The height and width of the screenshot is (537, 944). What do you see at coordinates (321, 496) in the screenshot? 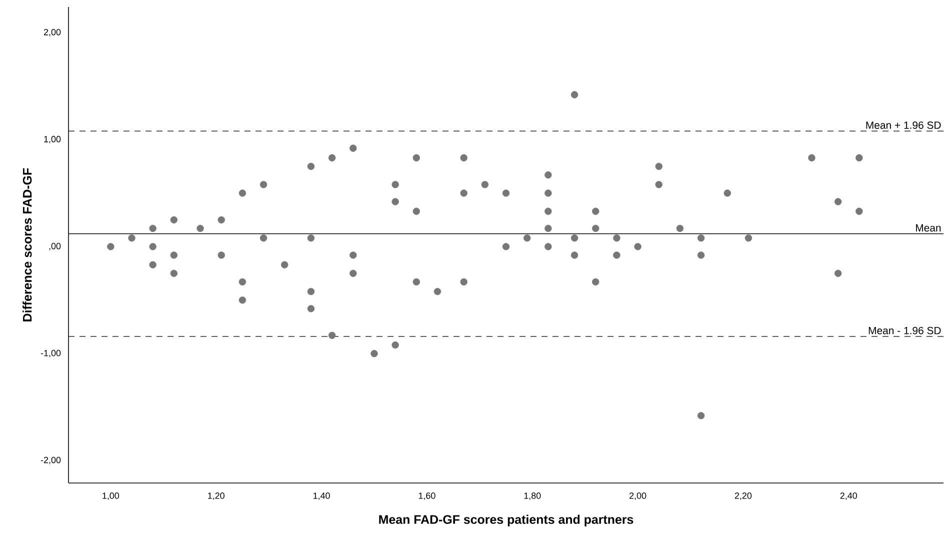
I see `x-tick-label: 1,40` at bounding box center [321, 496].